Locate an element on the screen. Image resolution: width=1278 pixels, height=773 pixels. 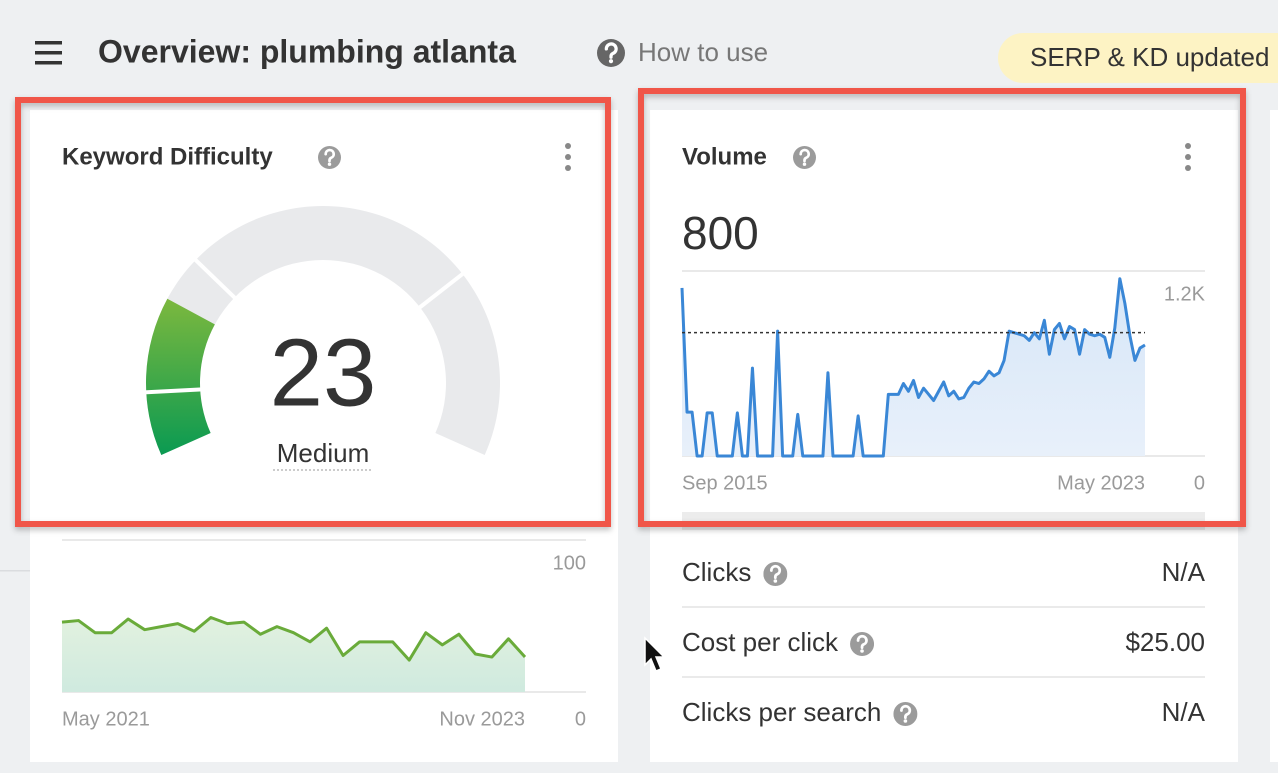
kd-level: Medium is located at coordinates (323, 453).